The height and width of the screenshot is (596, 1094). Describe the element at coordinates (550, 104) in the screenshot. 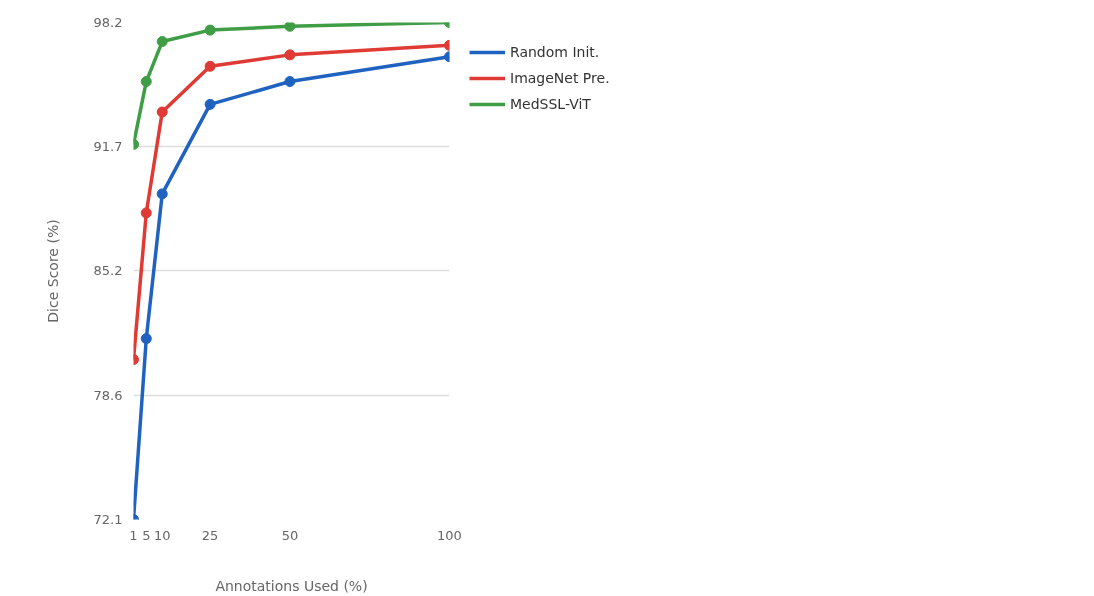

I see `legend-label: MedSSL-ViT` at that location.